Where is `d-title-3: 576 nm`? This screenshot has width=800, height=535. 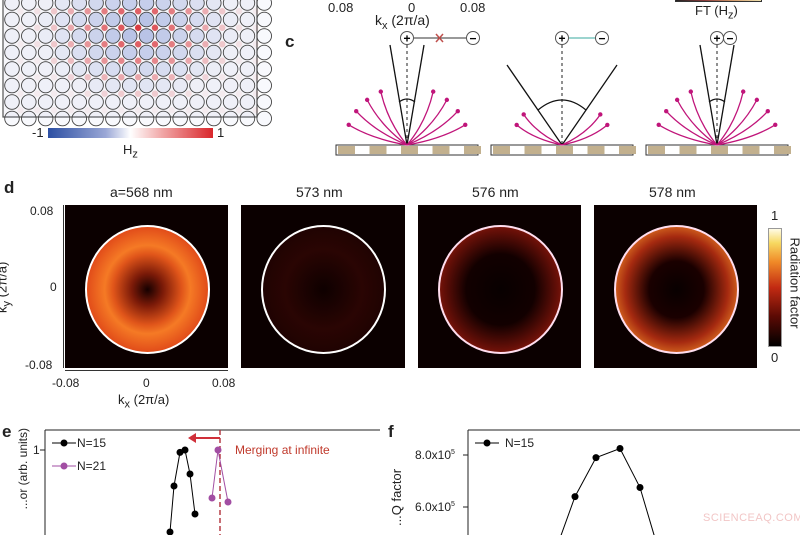 d-title-3: 576 nm is located at coordinates (495, 192).